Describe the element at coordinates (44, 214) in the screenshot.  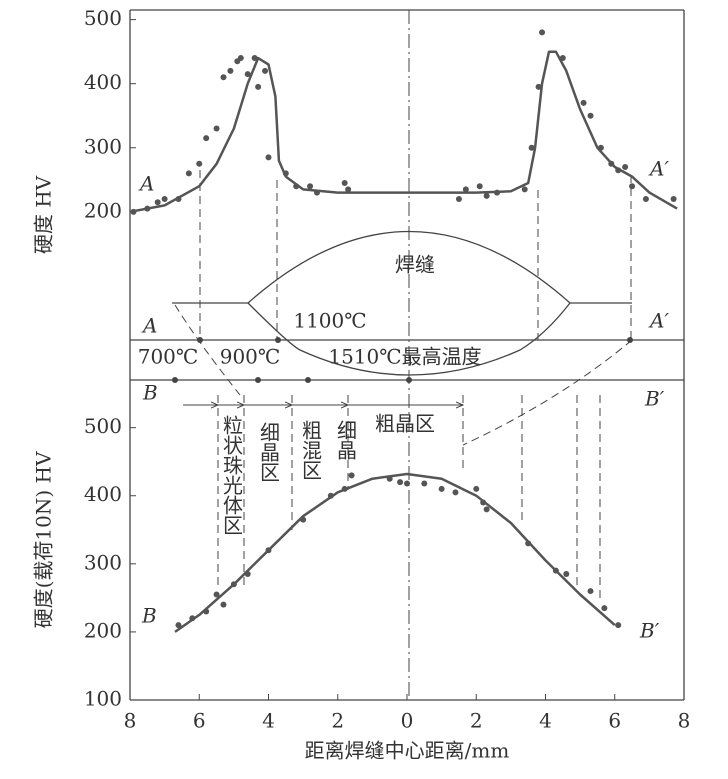
I see `y-axis-title: 硬度 HV` at that location.